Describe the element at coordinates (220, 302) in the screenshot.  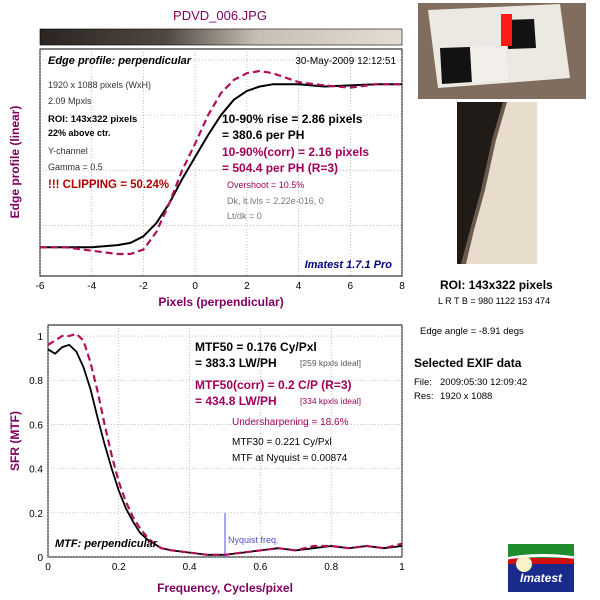
I see `edge-profile-x-label: Pixels (perpendicular)` at that location.